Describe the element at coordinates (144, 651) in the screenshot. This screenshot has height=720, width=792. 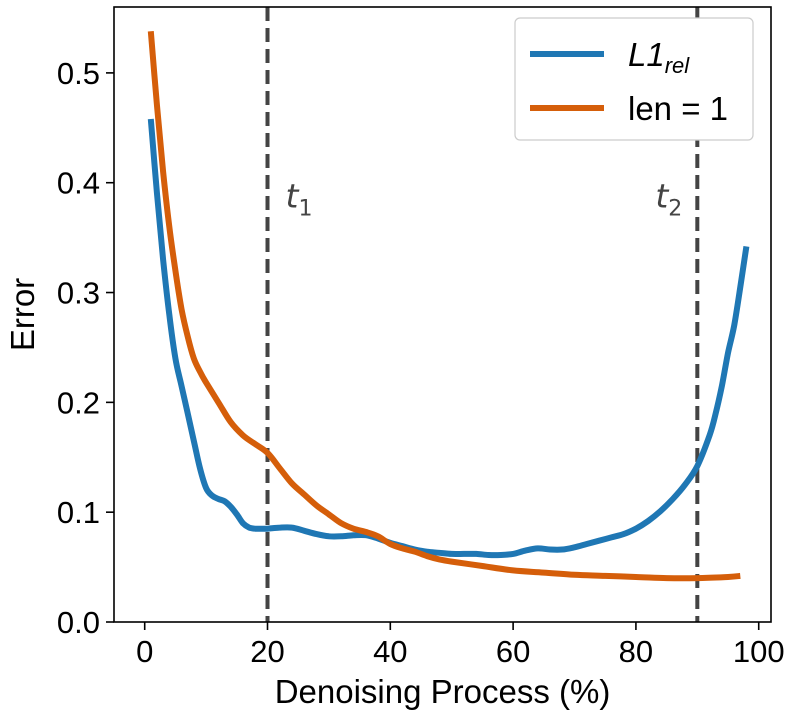
I see `x-tick-label: 0` at that location.